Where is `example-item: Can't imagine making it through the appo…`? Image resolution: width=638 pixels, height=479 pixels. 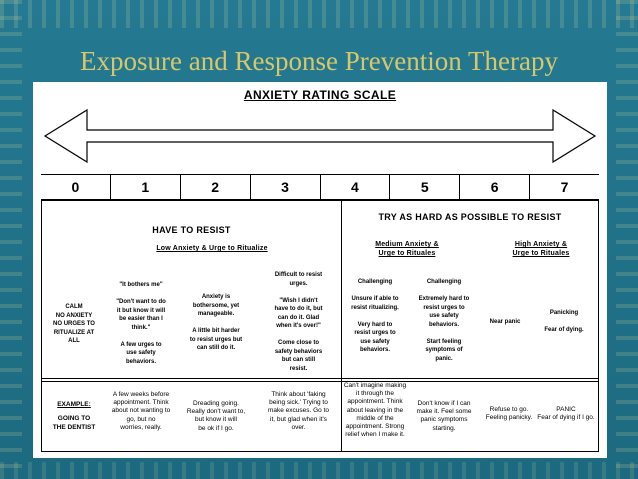 example-item: Can't imagine making it through the appo… is located at coordinates (375, 410).